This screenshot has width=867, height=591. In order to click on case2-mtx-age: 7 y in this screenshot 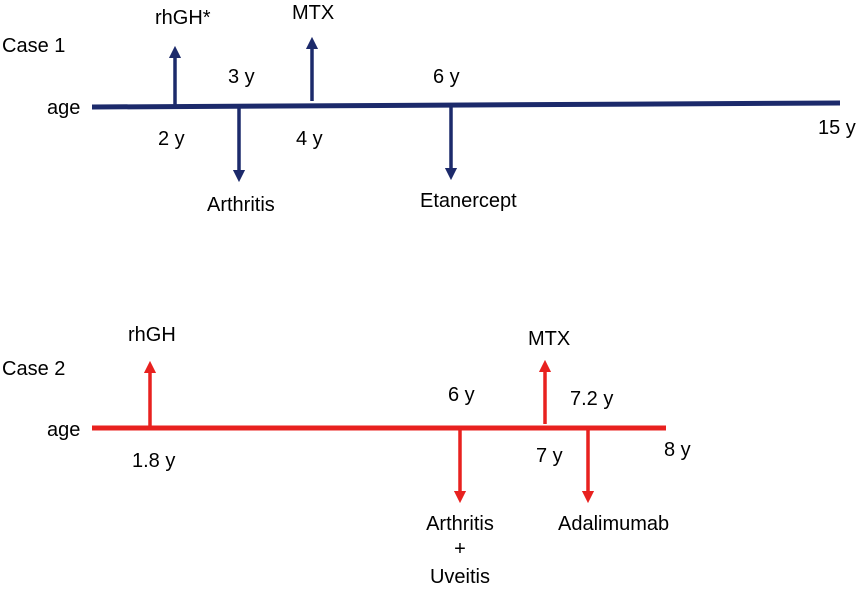, I will do `click(549, 456)`.